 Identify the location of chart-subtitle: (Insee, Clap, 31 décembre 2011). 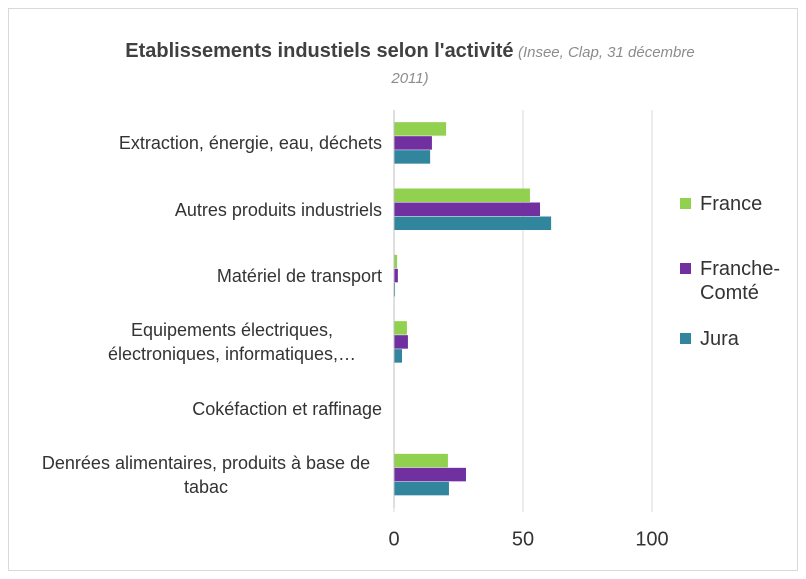
(543, 65).